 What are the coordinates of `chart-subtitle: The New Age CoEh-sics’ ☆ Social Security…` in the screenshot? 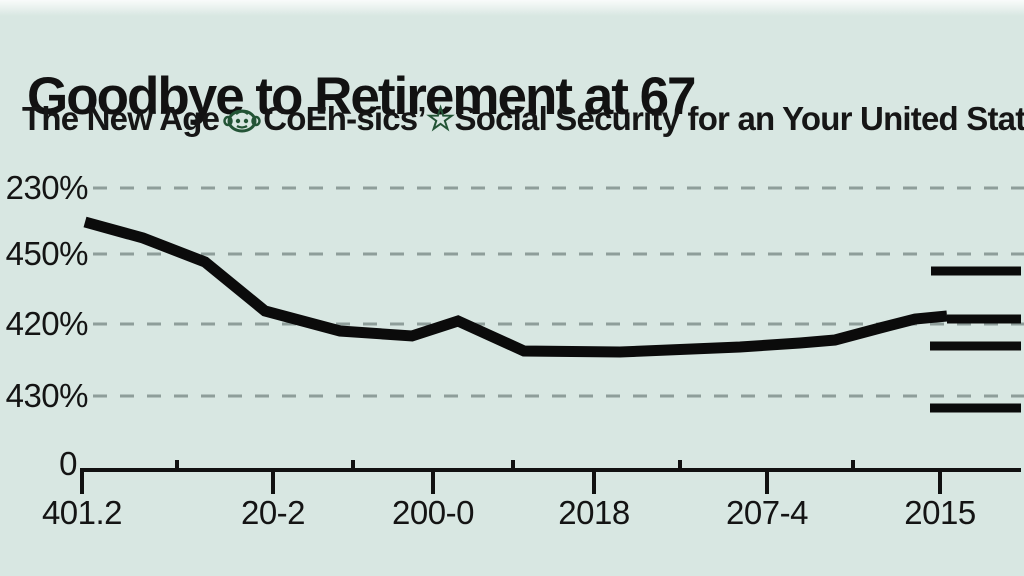 It's located at (523, 118).